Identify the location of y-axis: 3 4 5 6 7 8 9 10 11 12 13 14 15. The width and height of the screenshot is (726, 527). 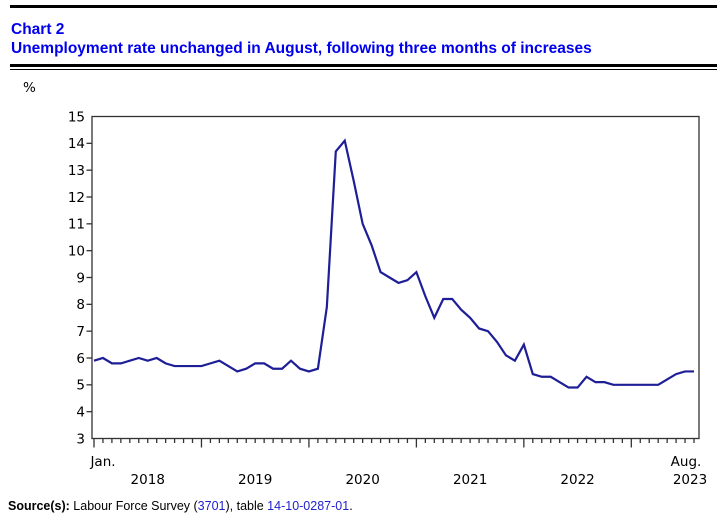
(80, 278).